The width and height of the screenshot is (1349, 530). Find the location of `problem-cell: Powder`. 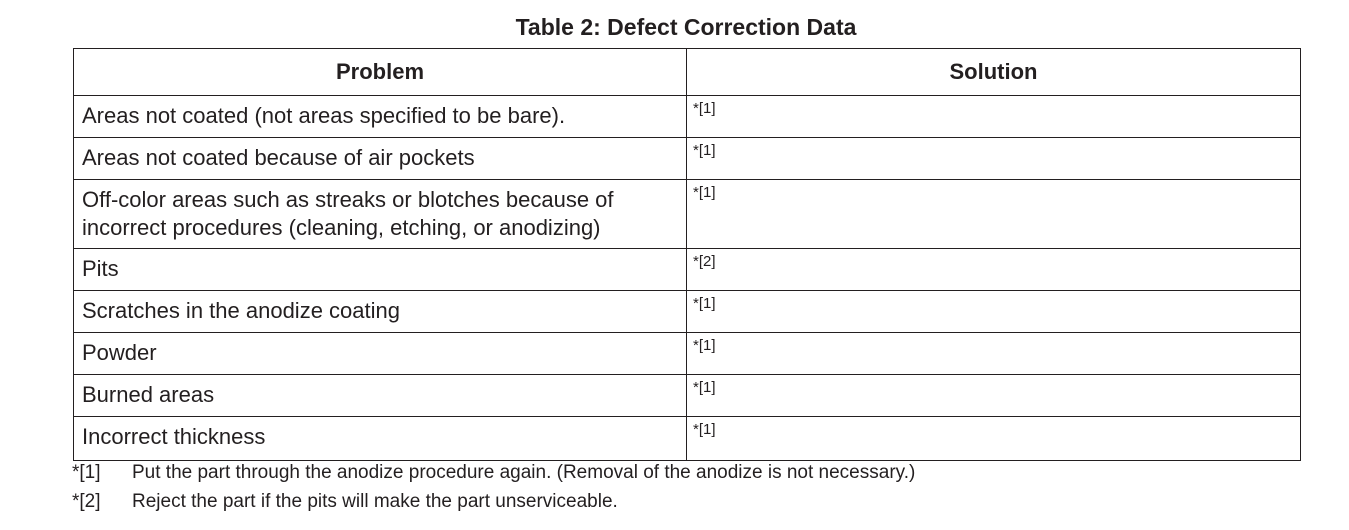

problem-cell: Powder is located at coordinates (380, 353).